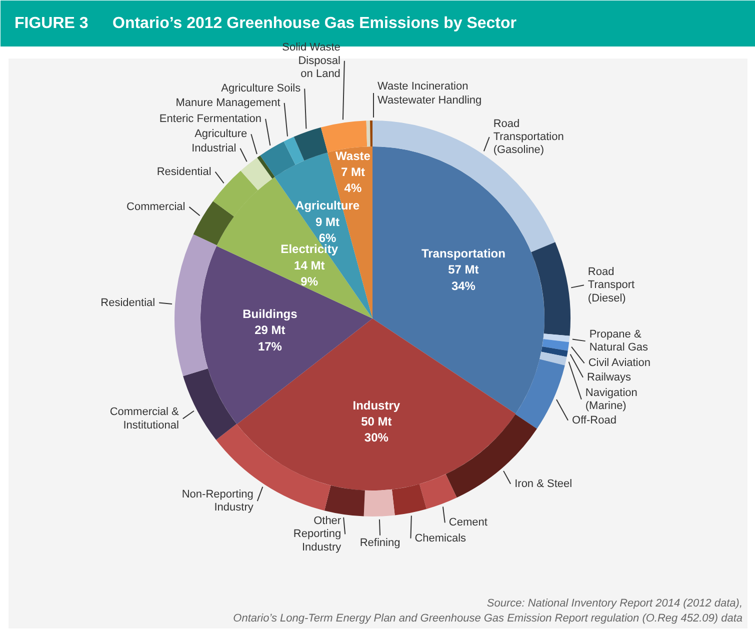  I want to click on slice-label: Commercial, so click(156, 206).